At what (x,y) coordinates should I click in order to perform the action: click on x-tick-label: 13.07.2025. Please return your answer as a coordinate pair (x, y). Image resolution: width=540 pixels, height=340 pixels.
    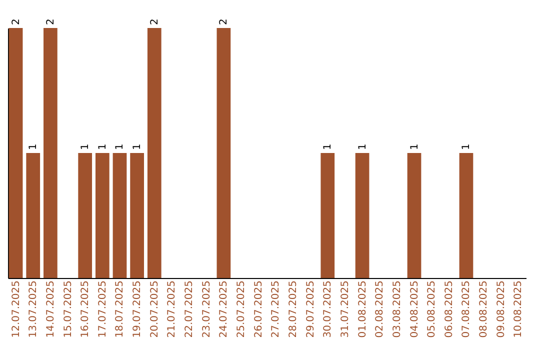
    Looking at the image, I should click on (34, 309).